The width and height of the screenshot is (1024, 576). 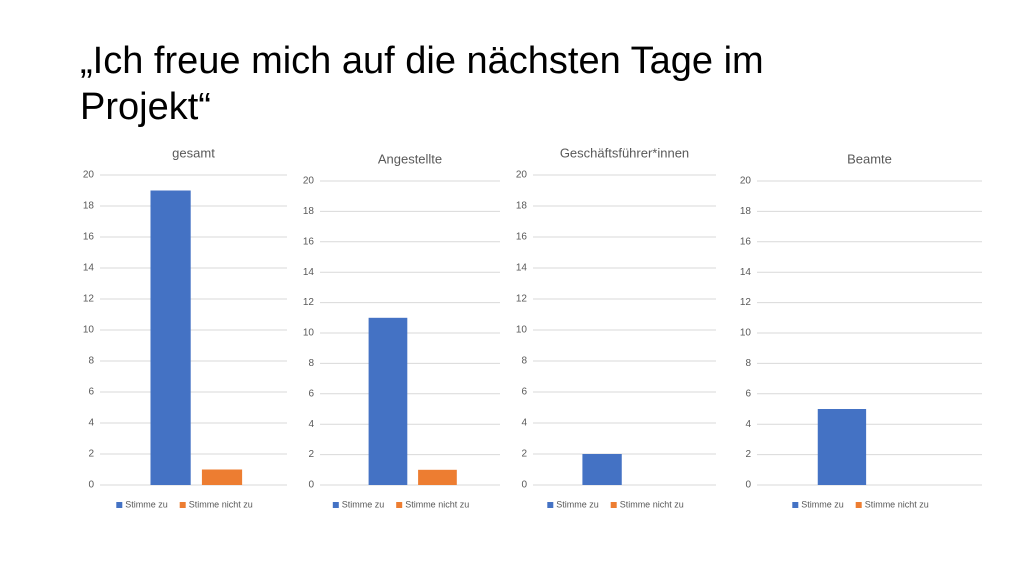 What do you see at coordinates (869, 158) in the screenshot?
I see `chart-title: Beamte` at bounding box center [869, 158].